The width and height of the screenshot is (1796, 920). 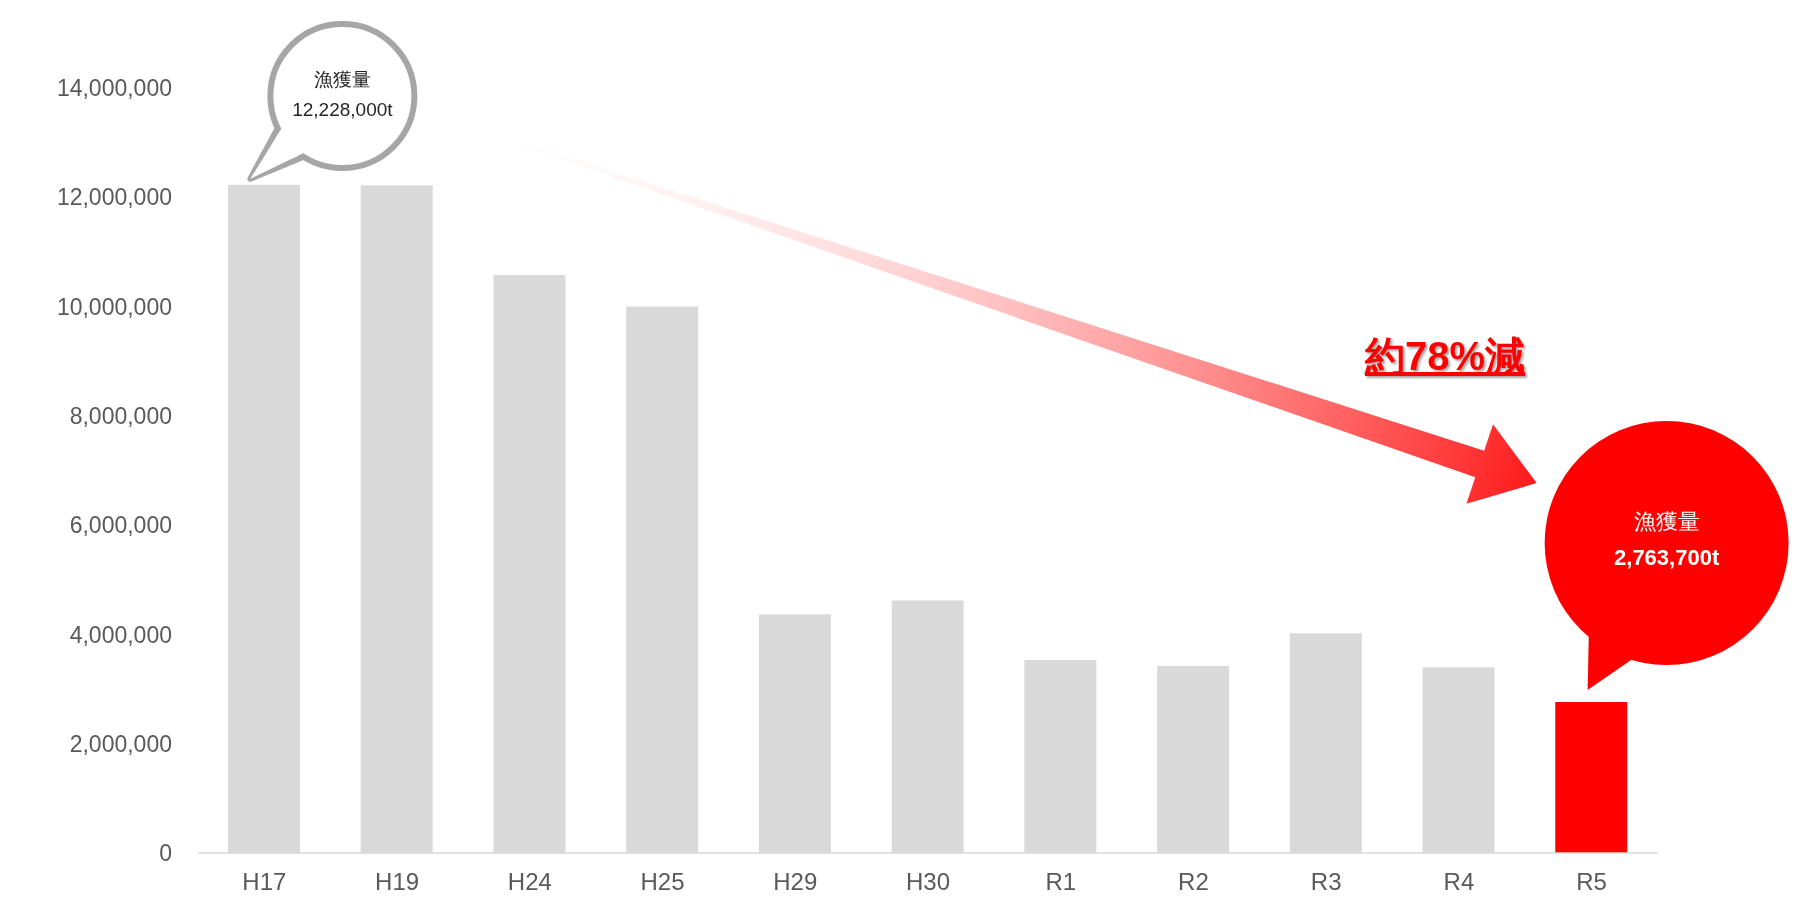 I want to click on x-tick-label: R2, so click(x=1193, y=882).